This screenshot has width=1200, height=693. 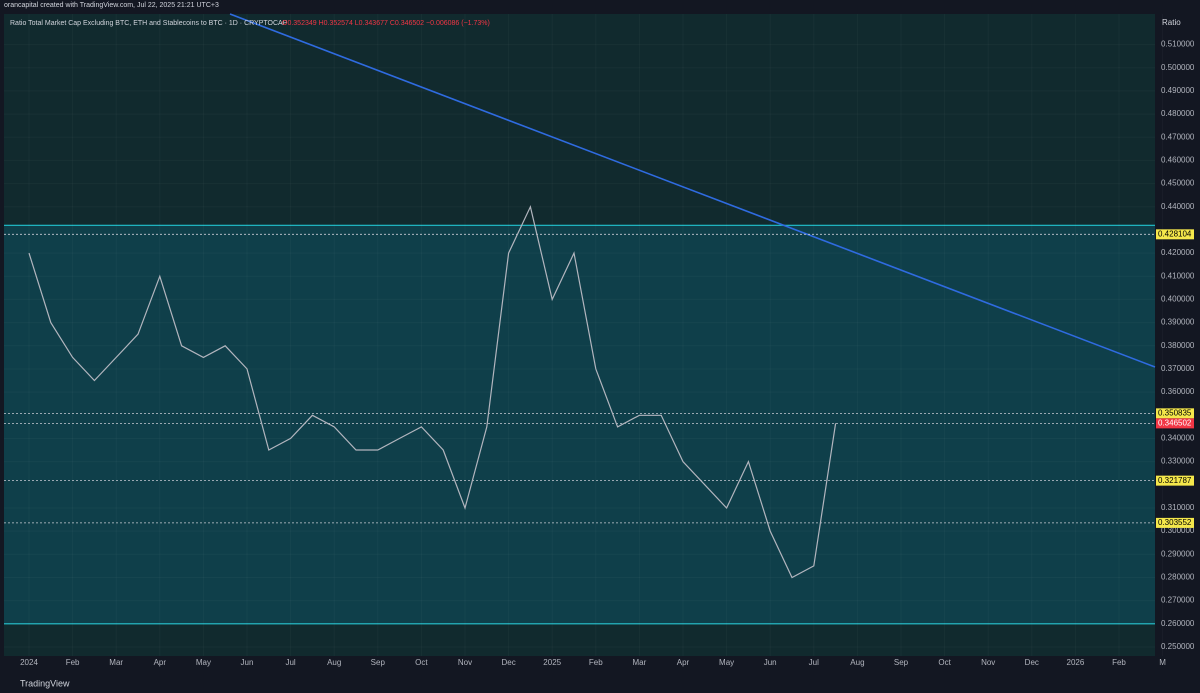 What do you see at coordinates (45, 683) in the screenshot?
I see `brand: TradingView` at bounding box center [45, 683].